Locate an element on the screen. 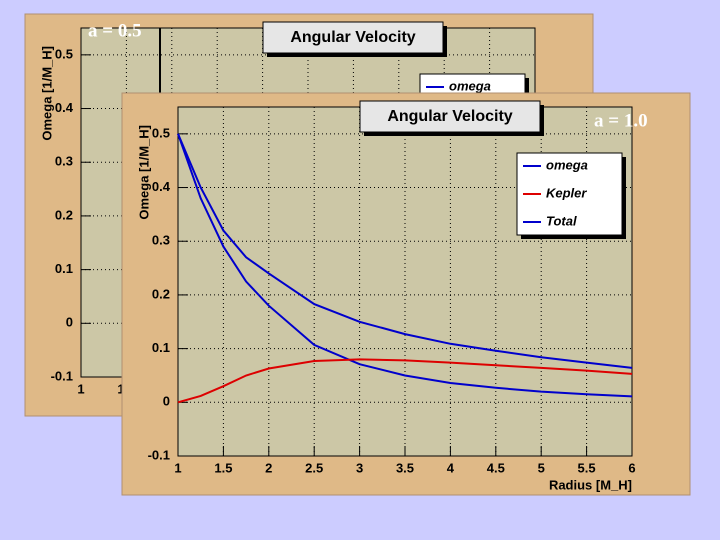 The image size is (720, 540). legend-label: Kepler is located at coordinates (566, 192).